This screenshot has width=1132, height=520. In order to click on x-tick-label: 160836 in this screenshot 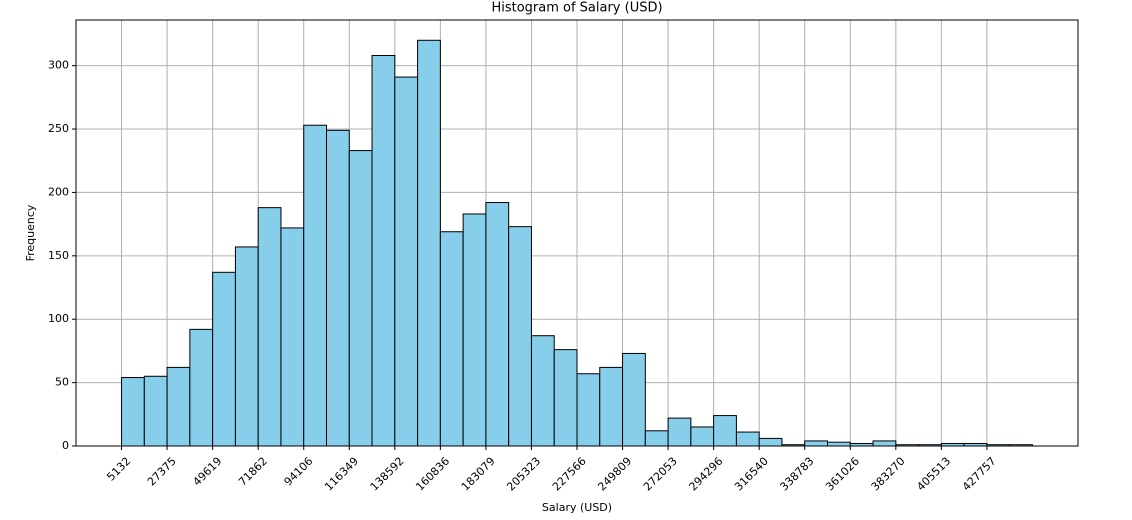, I will do `click(432, 474)`.